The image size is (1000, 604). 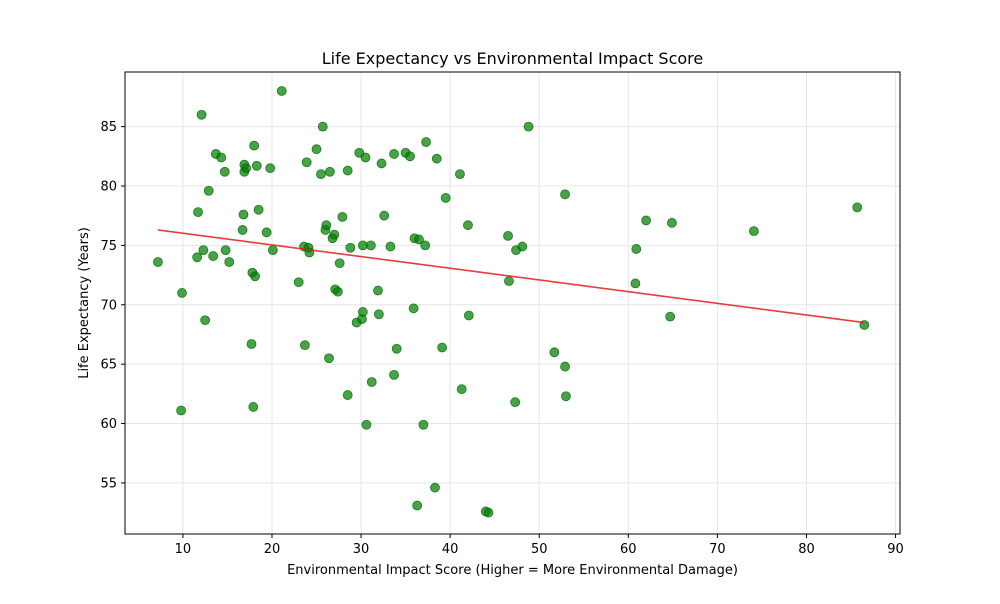 What do you see at coordinates (183, 549) in the screenshot?
I see `x-tick-label: 10` at bounding box center [183, 549].